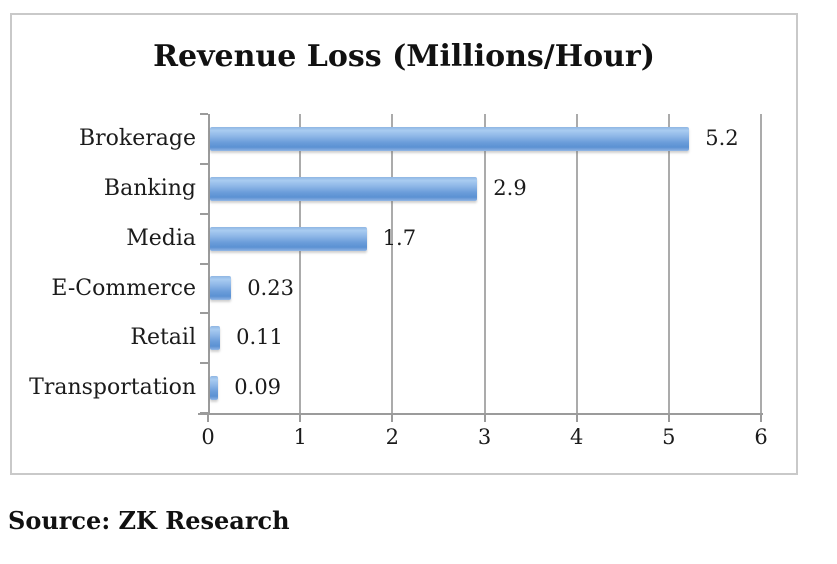 The height and width of the screenshot is (564, 837). What do you see at coordinates (259, 337) in the screenshot?
I see `bar-value-label: 0.11` at bounding box center [259, 337].